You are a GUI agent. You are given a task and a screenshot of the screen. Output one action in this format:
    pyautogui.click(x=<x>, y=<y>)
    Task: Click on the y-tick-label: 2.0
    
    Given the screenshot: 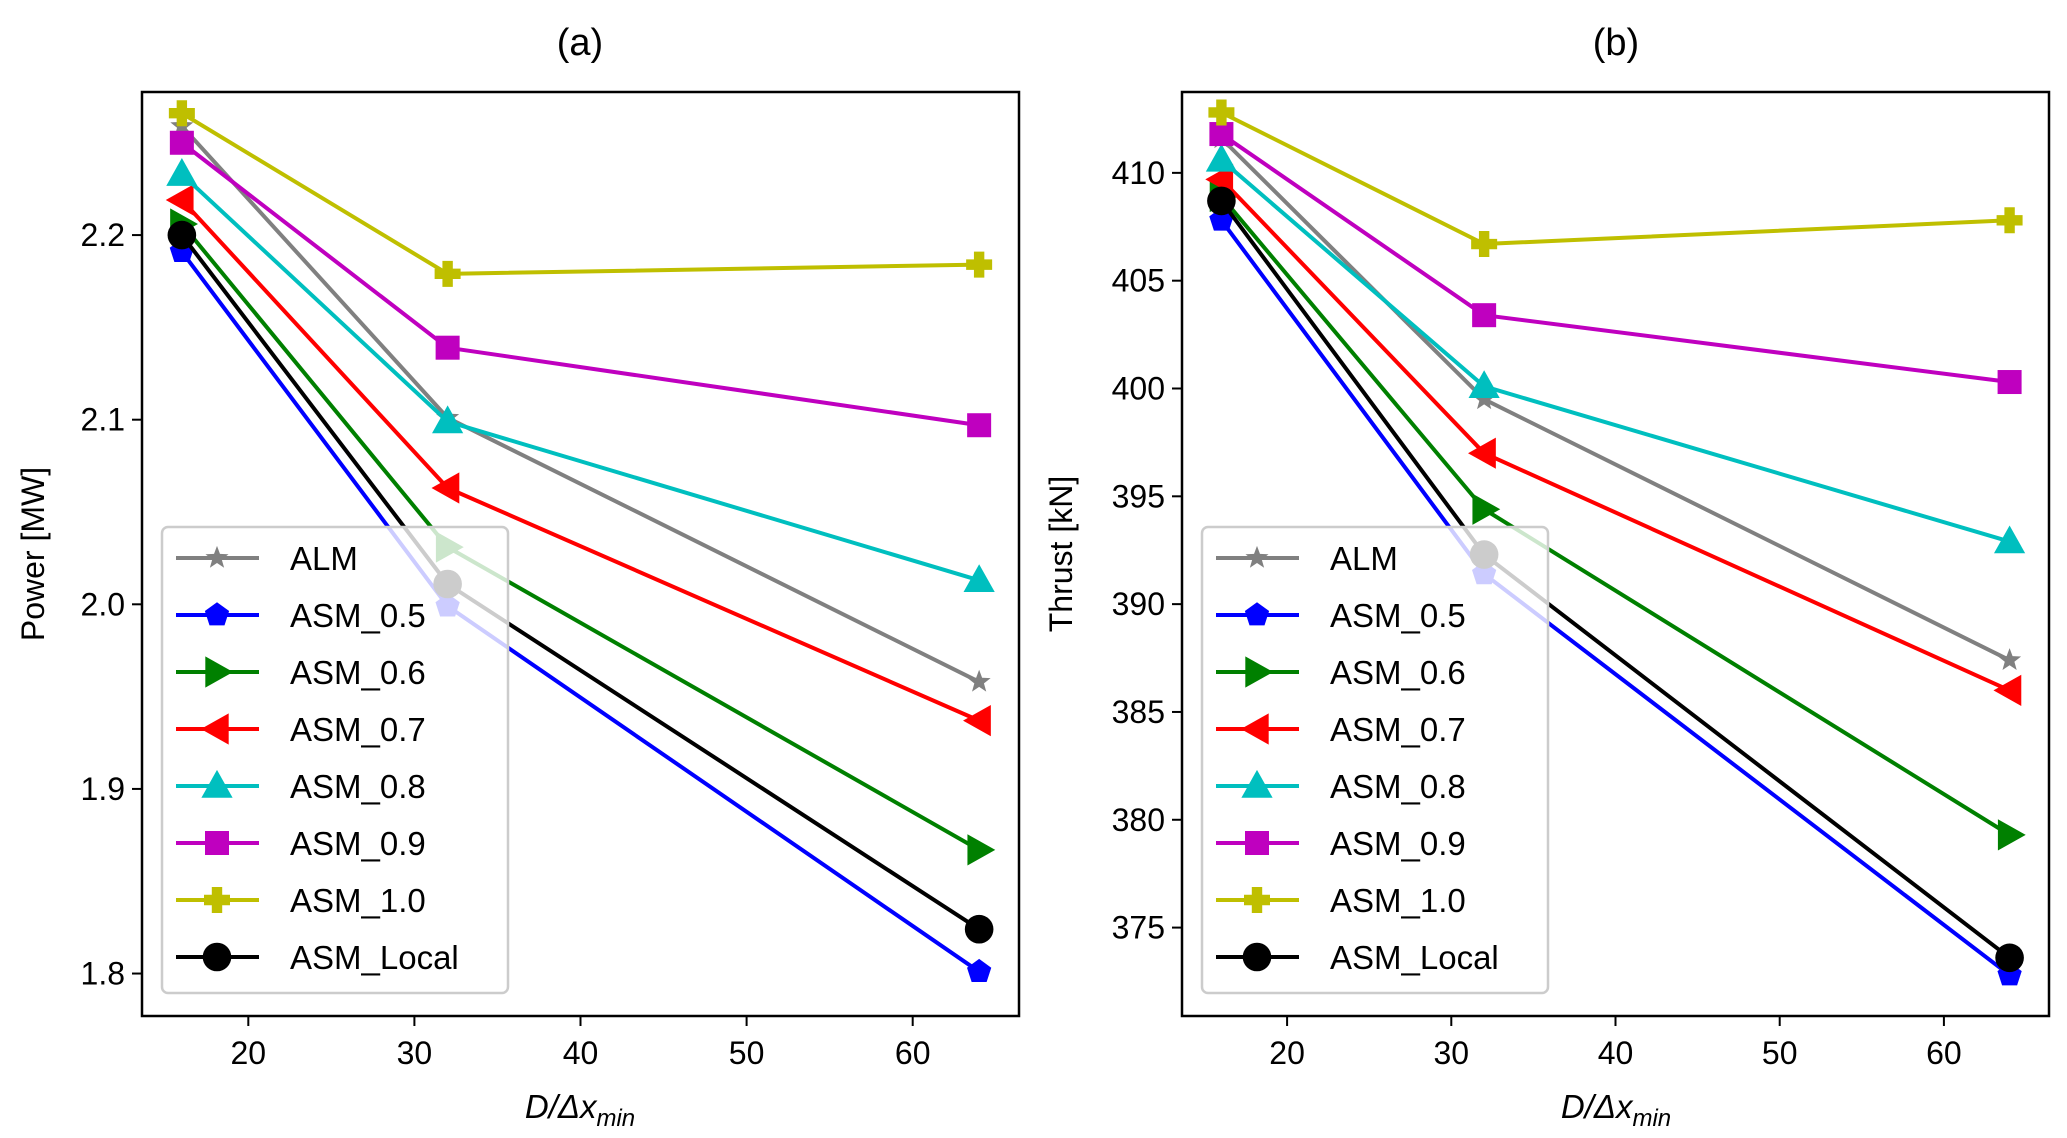 What is the action you would take?
    pyautogui.click(x=103, y=604)
    